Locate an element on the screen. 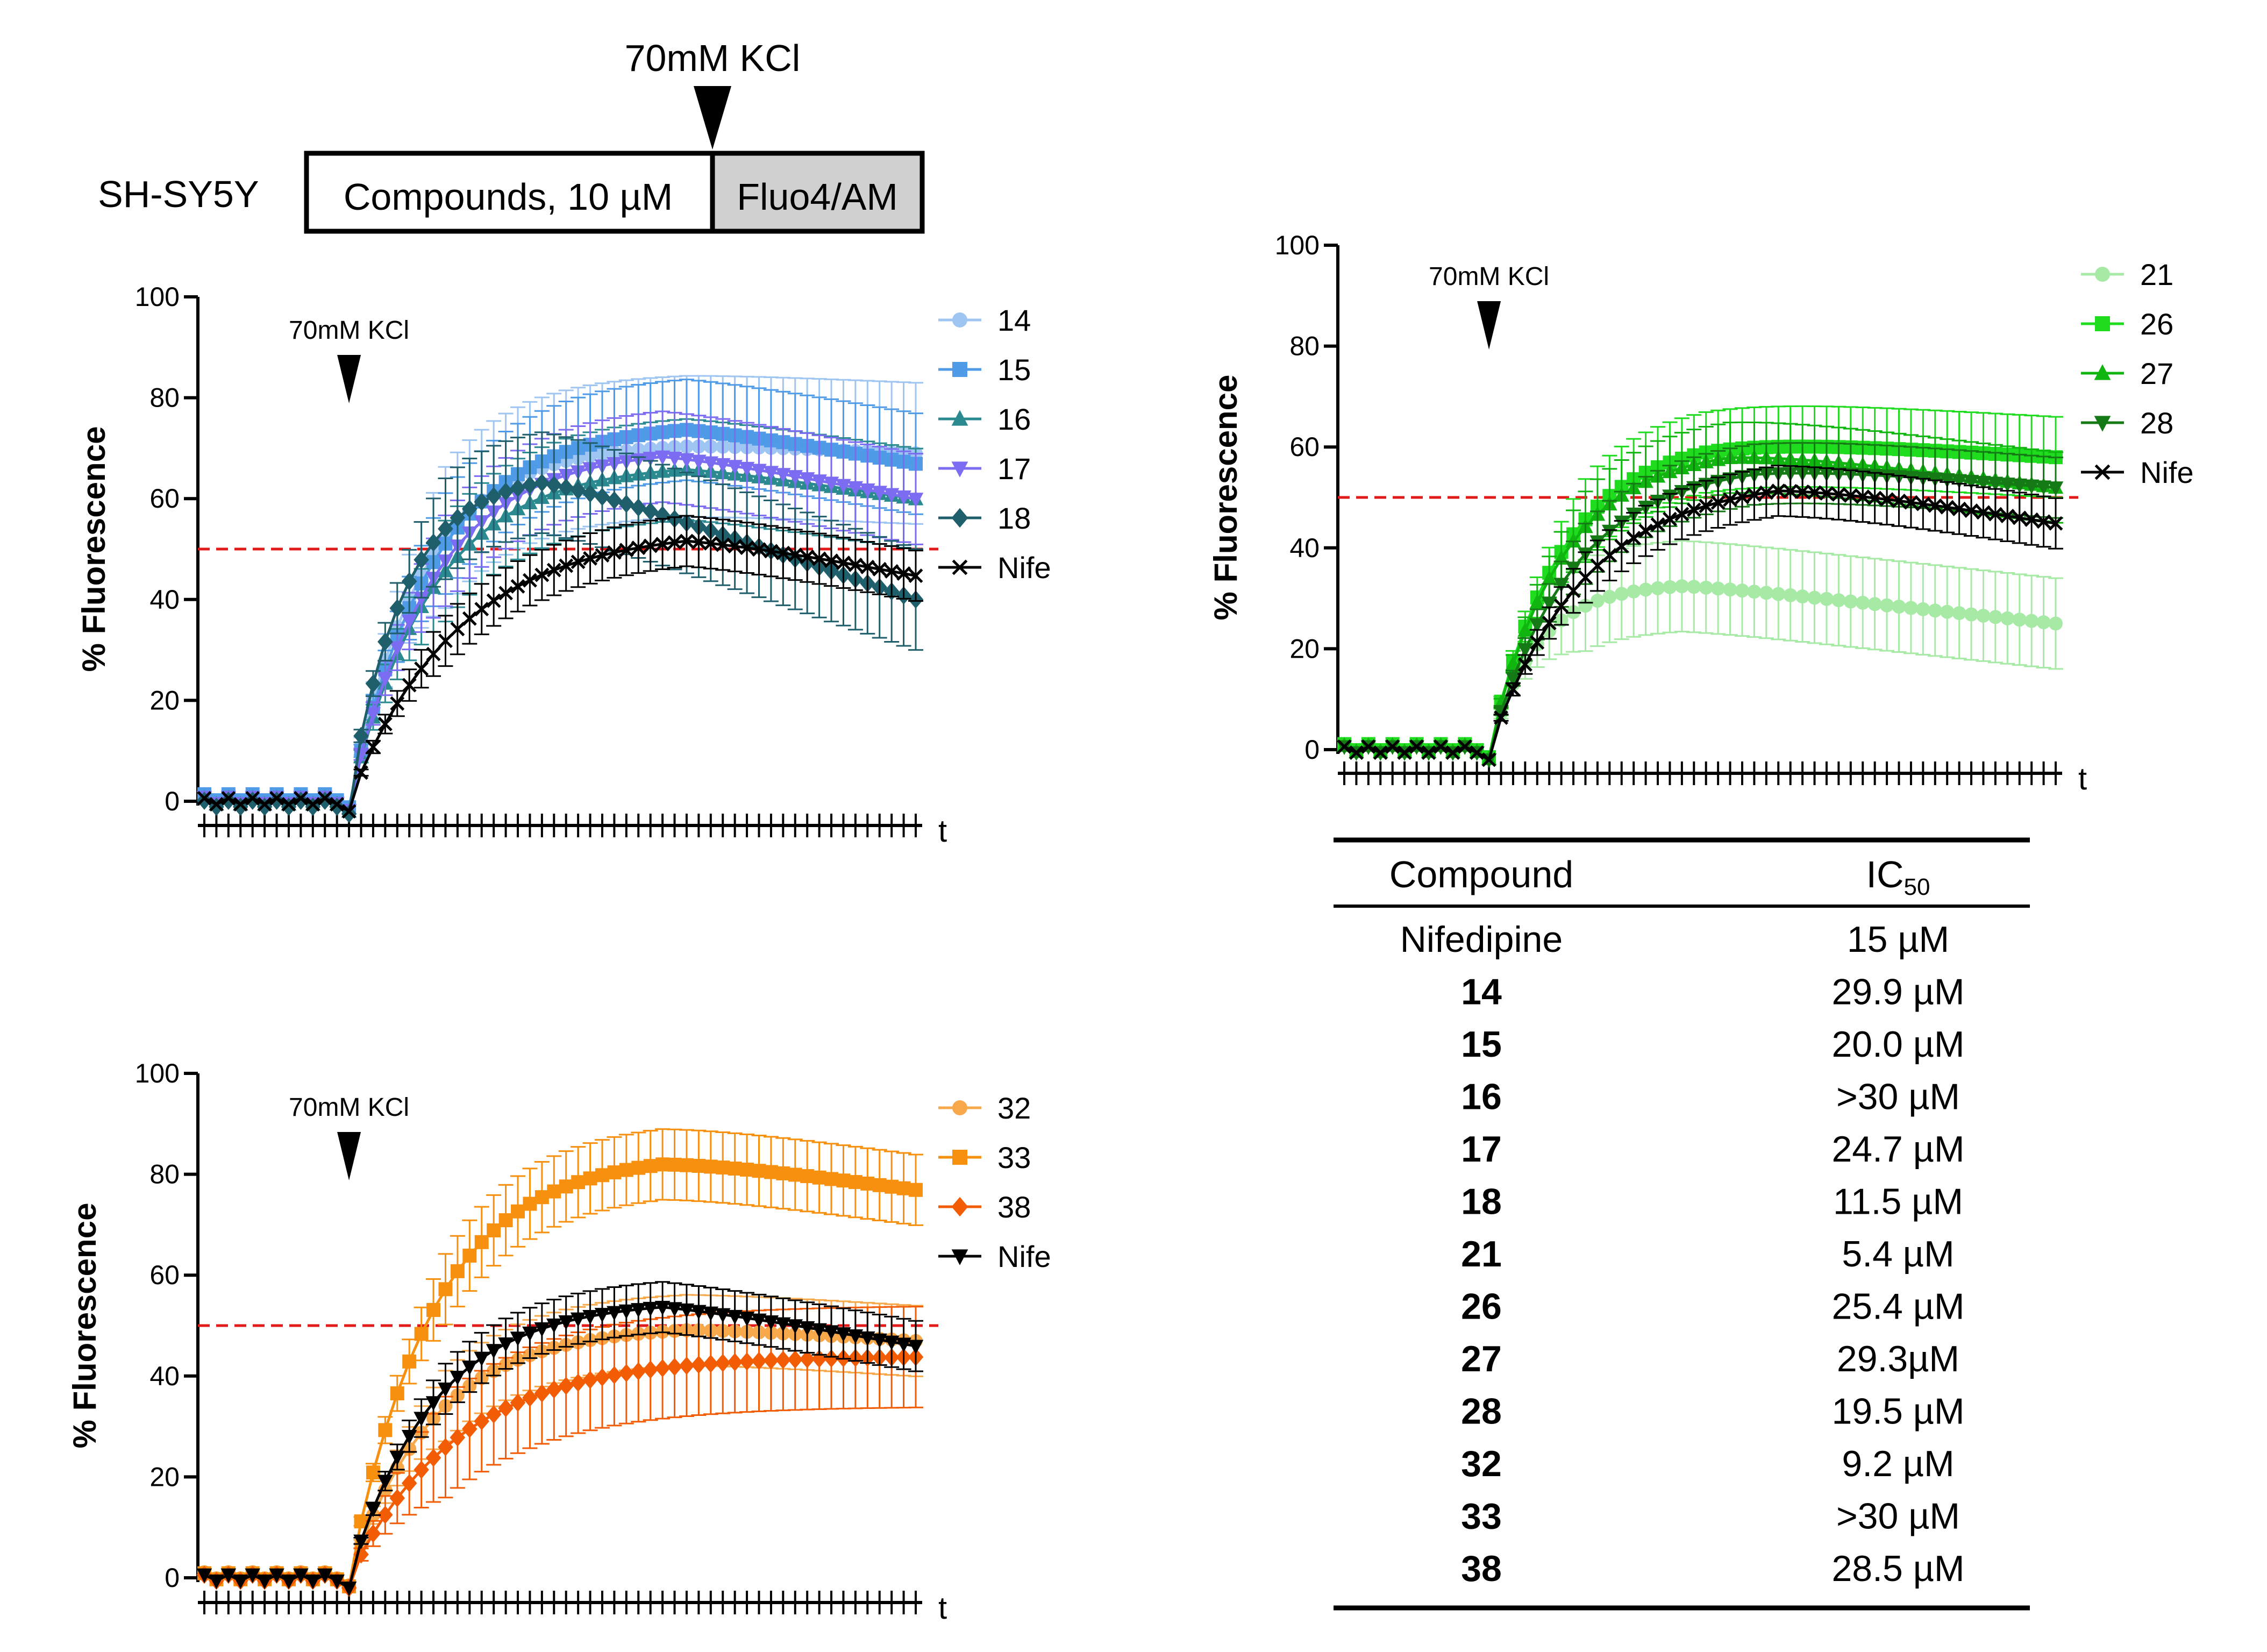 This screenshot has height=1652, width=2267. table-header-ic50: IC50 is located at coordinates (1898, 876).